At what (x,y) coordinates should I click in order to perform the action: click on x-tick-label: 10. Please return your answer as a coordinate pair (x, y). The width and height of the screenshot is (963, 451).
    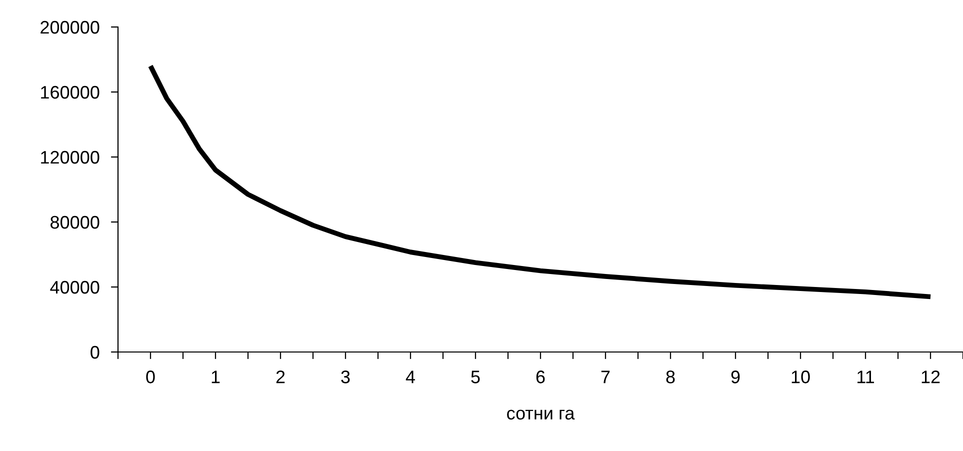
    Looking at the image, I should click on (801, 377).